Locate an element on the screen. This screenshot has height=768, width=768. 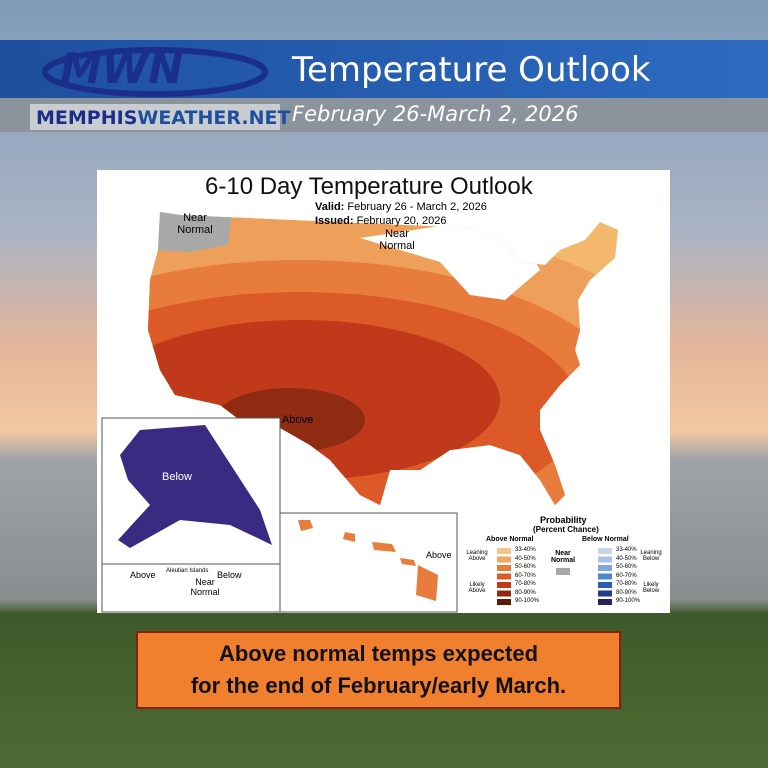
legend-header: Below Normal is located at coordinates (605, 539).